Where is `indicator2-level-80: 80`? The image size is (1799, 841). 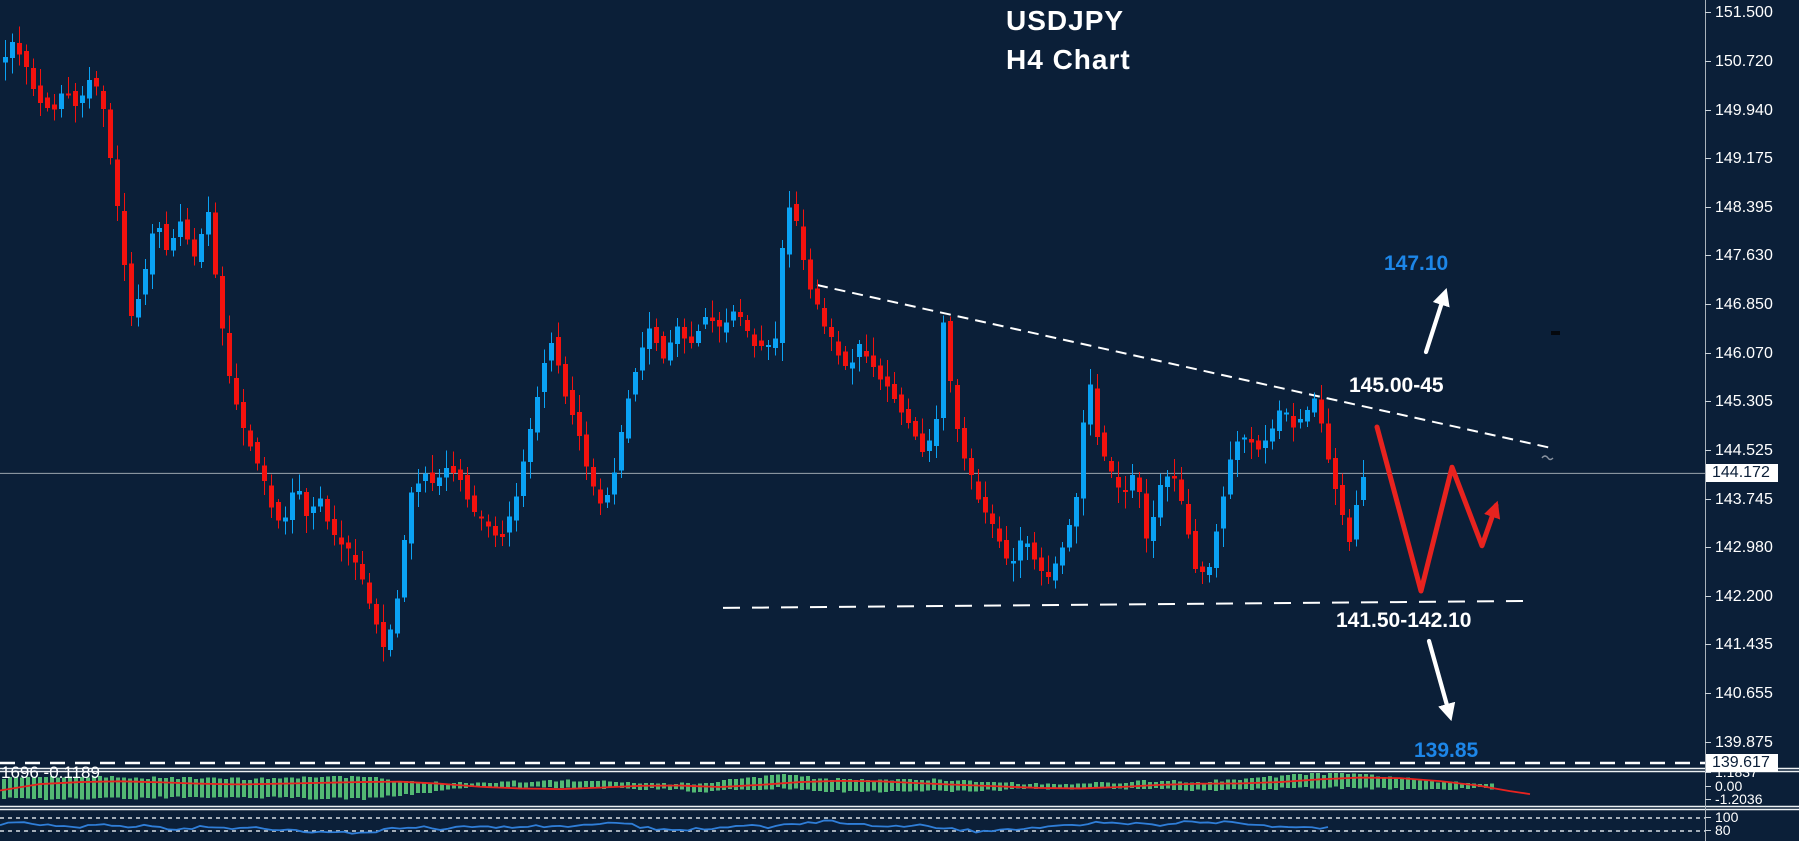 indicator2-level-80: 80 is located at coordinates (1723, 830).